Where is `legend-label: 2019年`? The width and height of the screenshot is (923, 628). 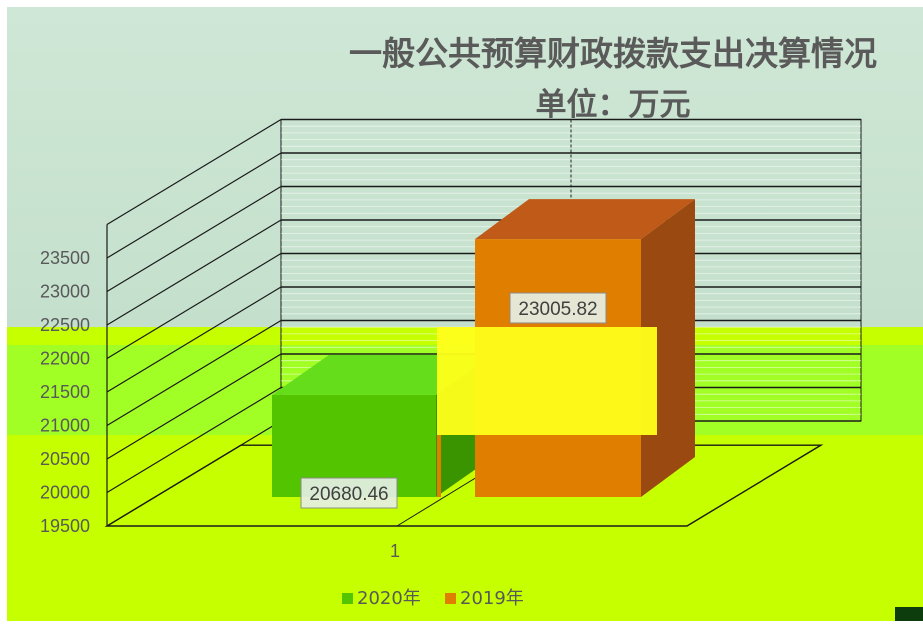 legend-label: 2019年 is located at coordinates (492, 598).